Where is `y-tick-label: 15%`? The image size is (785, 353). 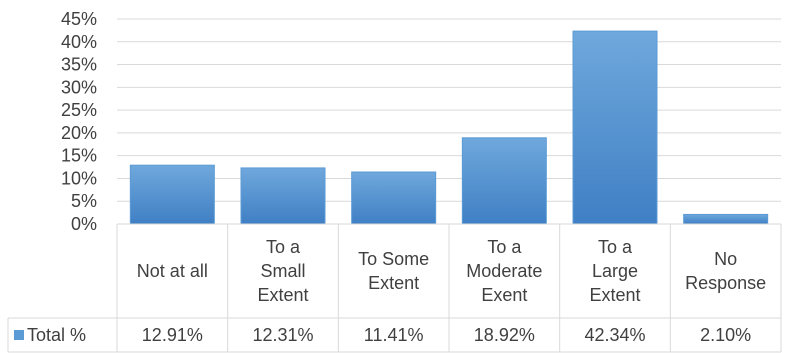 y-tick-label: 15% is located at coordinates (79, 156).